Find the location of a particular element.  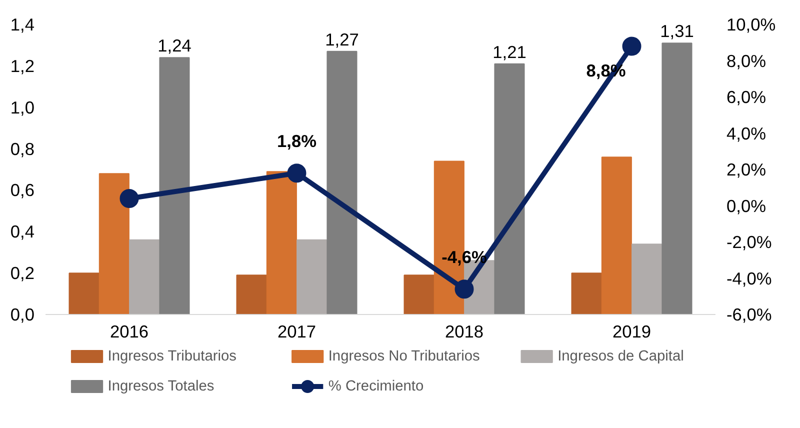

data-label: 1,24 is located at coordinates (175, 46).